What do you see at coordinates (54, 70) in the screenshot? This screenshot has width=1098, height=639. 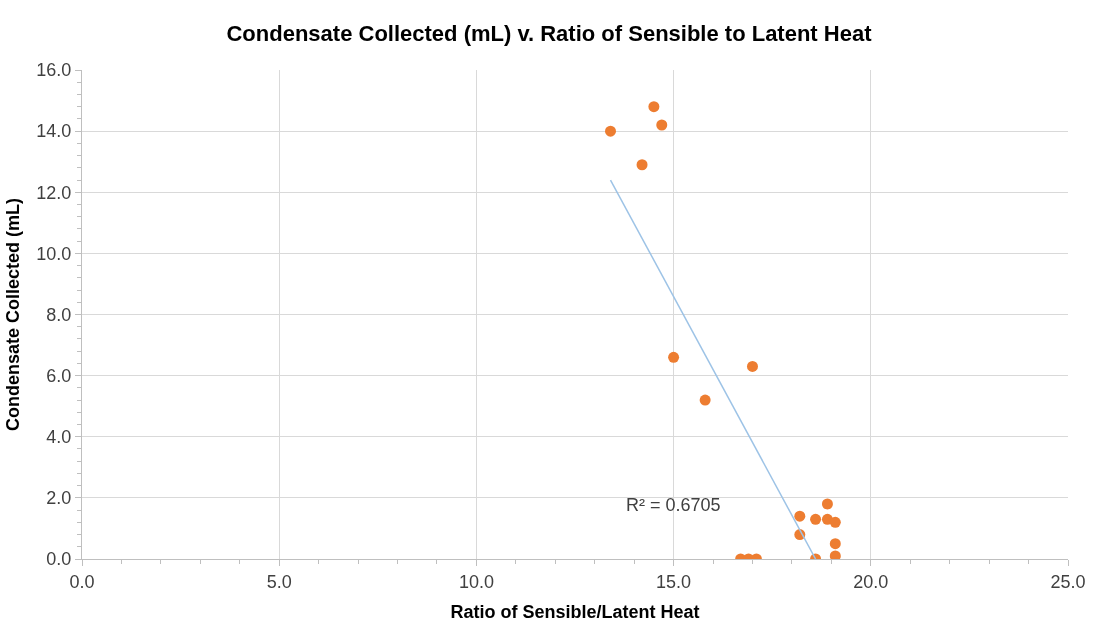 I see `y-tick-label: 16.0` at bounding box center [54, 70].